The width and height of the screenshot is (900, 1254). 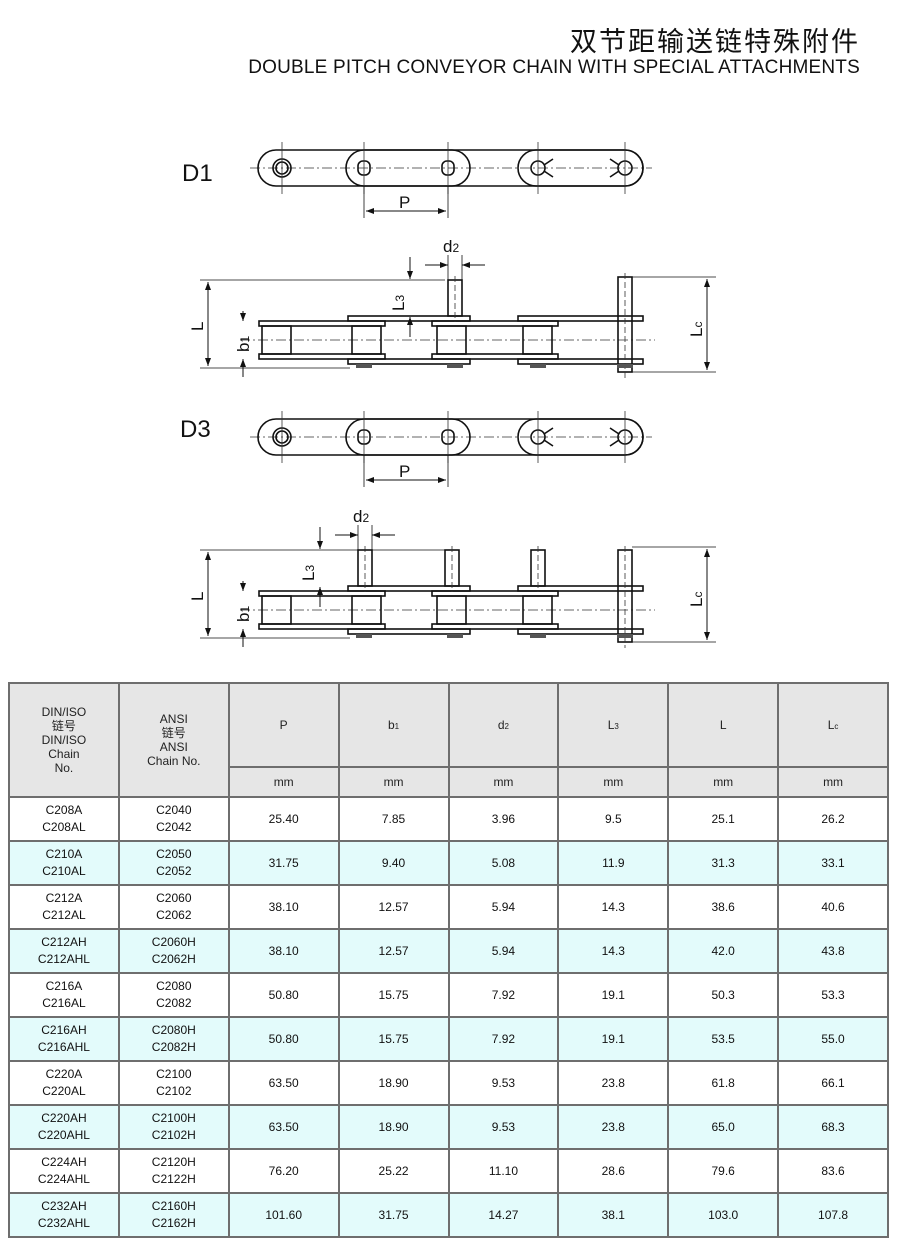 I want to click on din-iso-chain-no: C216AH C216AHL, so click(x=64, y=1039).